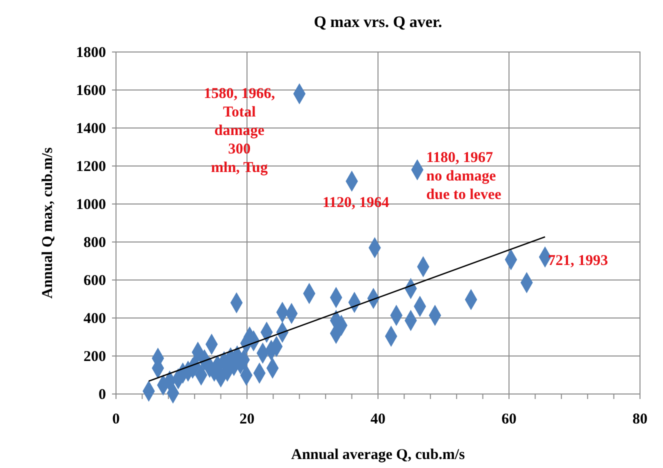 This screenshot has height=468, width=663. Describe the element at coordinates (378, 22) in the screenshot. I see `chart-title: Q max vrs. Q aver.` at that location.